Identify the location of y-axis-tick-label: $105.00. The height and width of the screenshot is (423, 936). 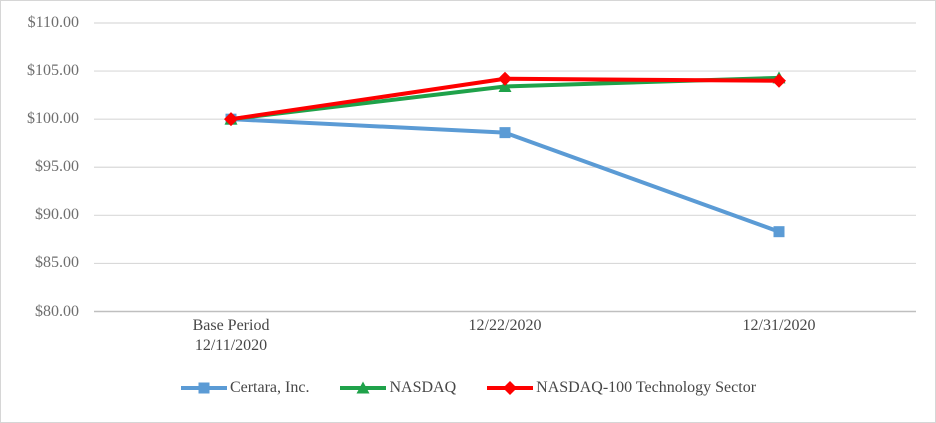
(53, 71).